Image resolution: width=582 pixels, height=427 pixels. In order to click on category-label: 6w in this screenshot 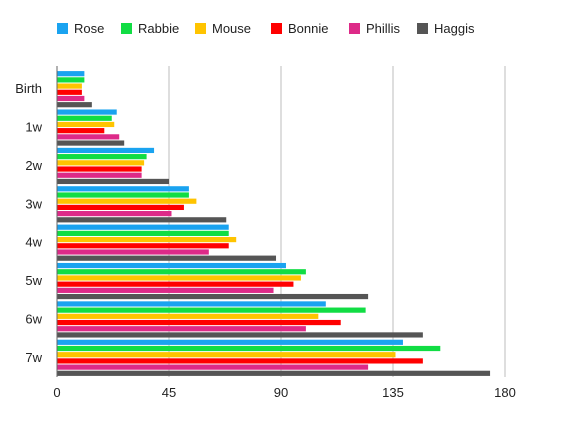, I will do `click(33, 318)`.